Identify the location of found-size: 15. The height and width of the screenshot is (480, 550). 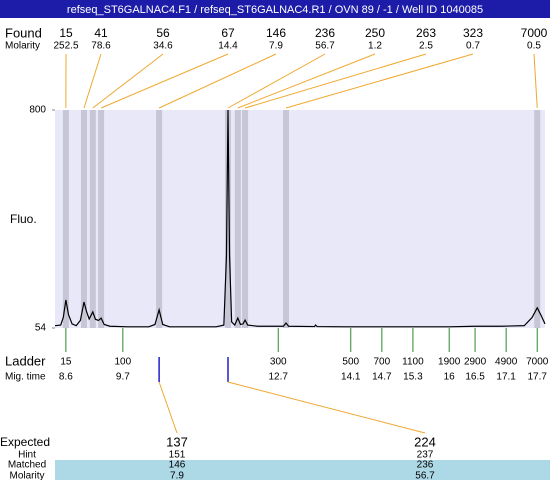
(66, 33).